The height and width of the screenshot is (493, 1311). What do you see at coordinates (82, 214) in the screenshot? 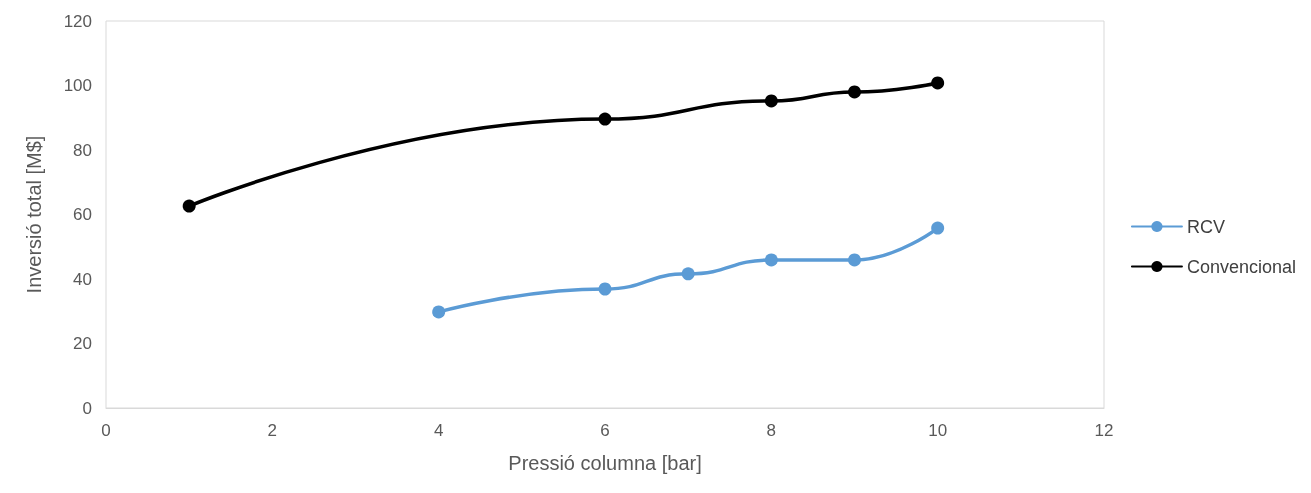
I see `y-tick-label: 60` at bounding box center [82, 214].